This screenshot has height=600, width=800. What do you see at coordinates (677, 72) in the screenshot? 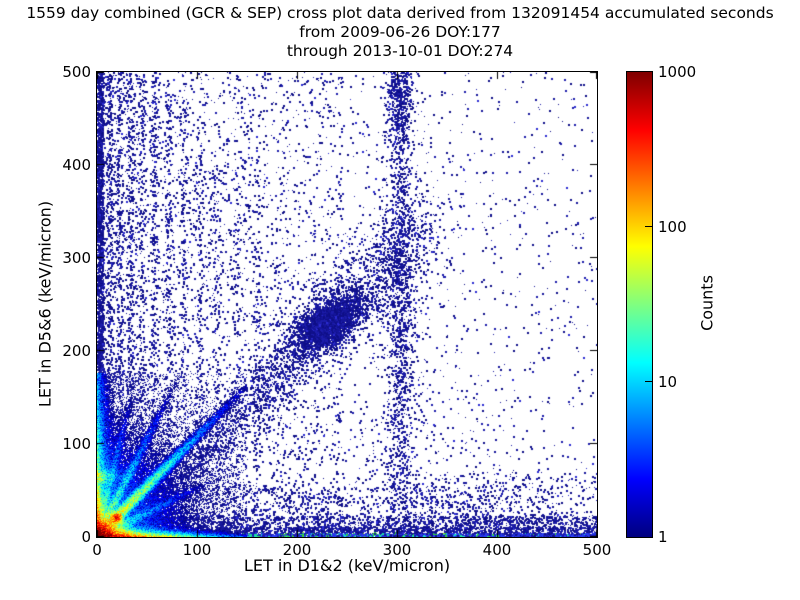
I see `colorbar-tick-label: 1000` at bounding box center [677, 72].